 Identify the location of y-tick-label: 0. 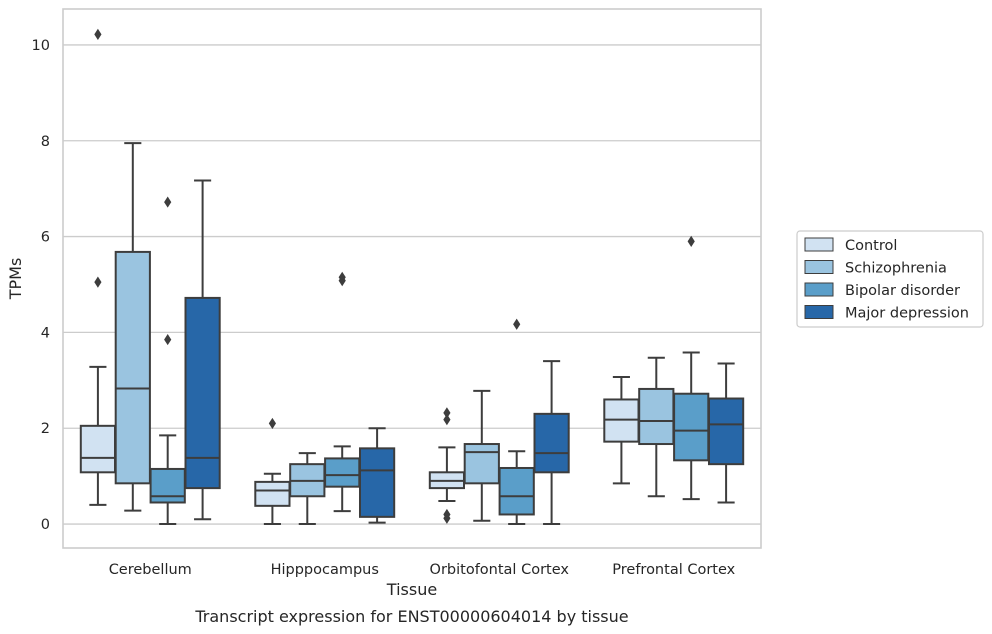
(45, 525).